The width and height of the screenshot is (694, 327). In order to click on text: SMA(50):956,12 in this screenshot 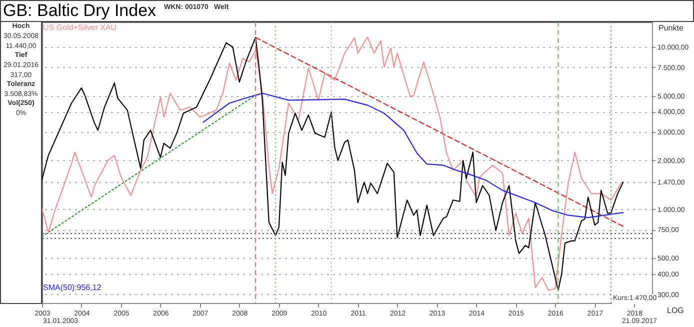, I will do `click(72, 288)`.